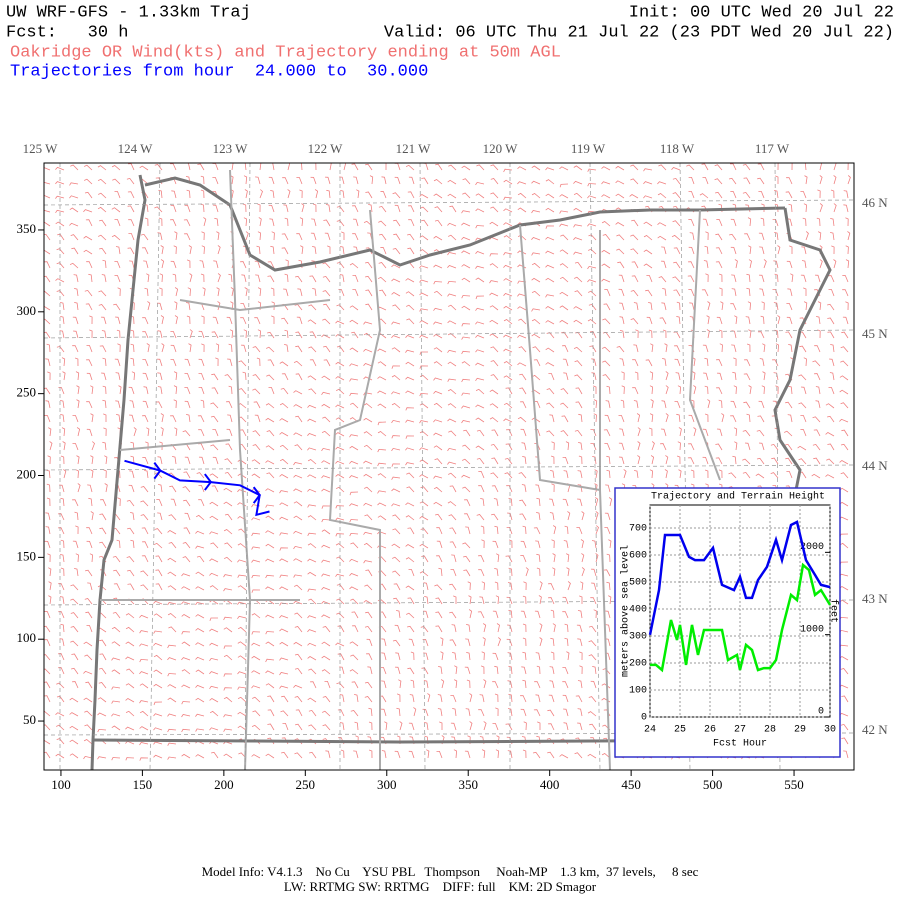 The image size is (900, 900). Describe the element at coordinates (387, 784) in the screenshot. I see `x-tick-label: 300` at that location.